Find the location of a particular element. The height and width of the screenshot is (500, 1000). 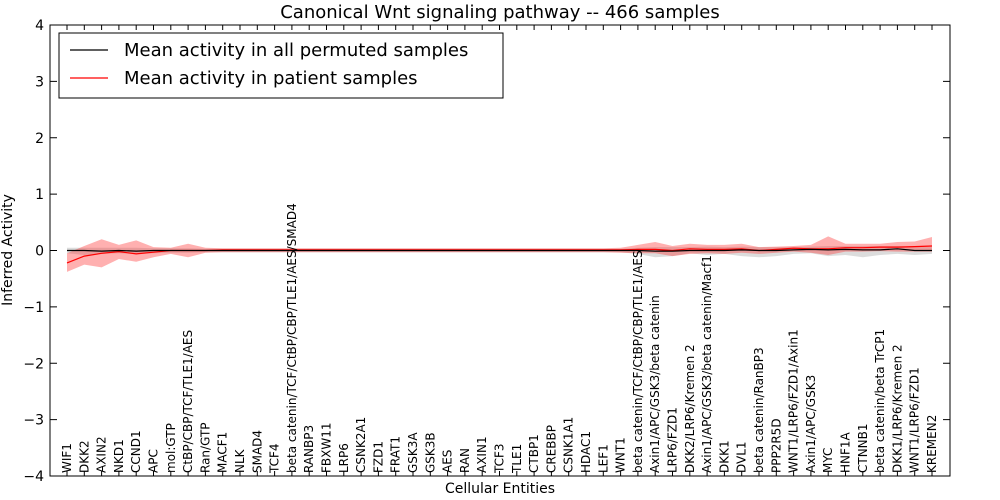

x-tick-label: FZD1 is located at coordinates (378, 457).